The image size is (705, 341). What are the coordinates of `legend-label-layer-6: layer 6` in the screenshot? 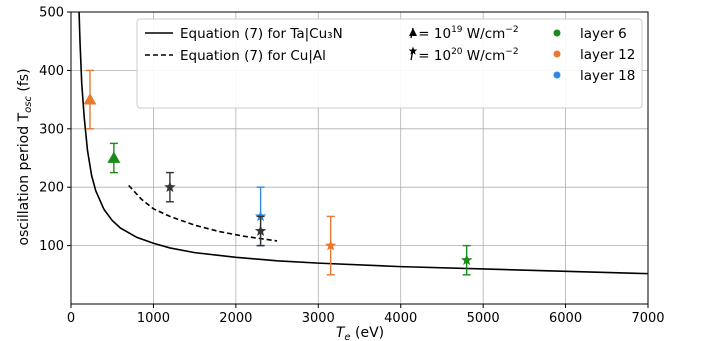 It's located at (603, 34).